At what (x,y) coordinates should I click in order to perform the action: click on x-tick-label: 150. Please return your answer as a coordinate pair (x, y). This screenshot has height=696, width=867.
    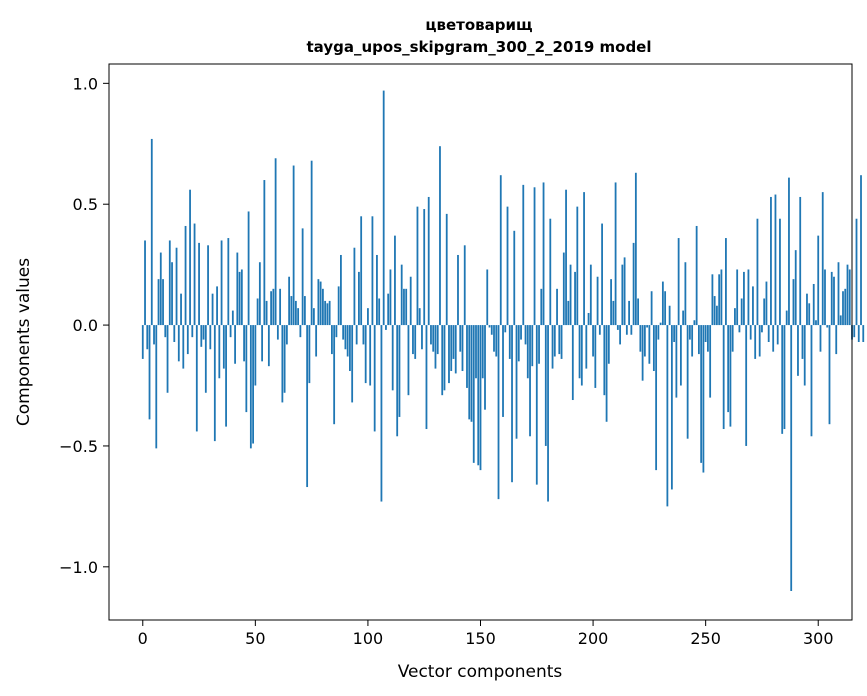
    Looking at the image, I should click on (480, 638).